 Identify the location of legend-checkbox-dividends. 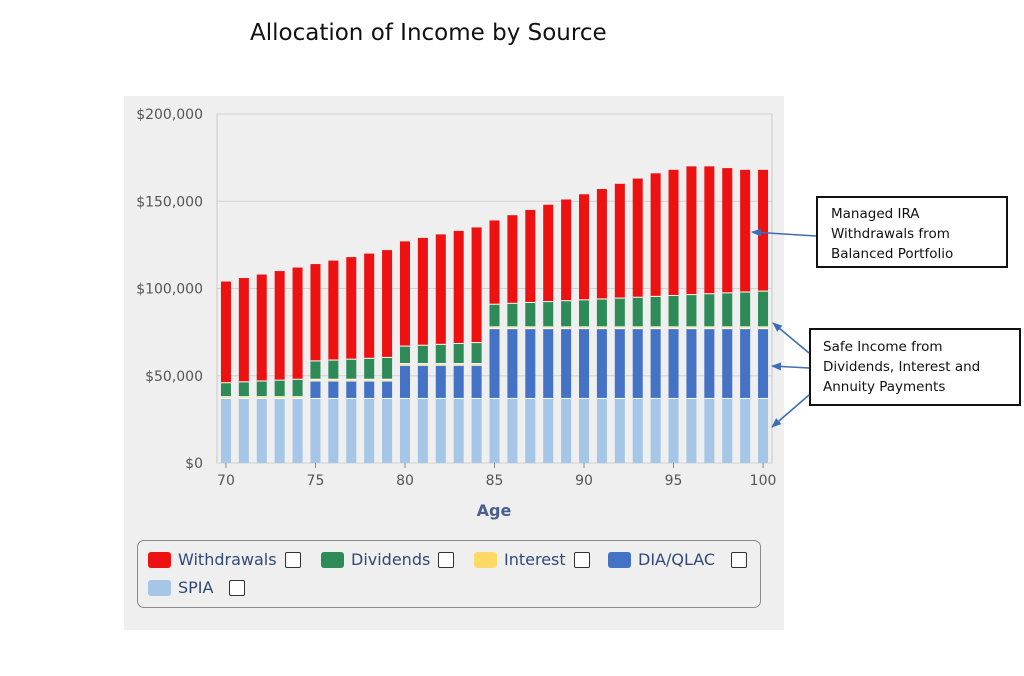
(446, 559).